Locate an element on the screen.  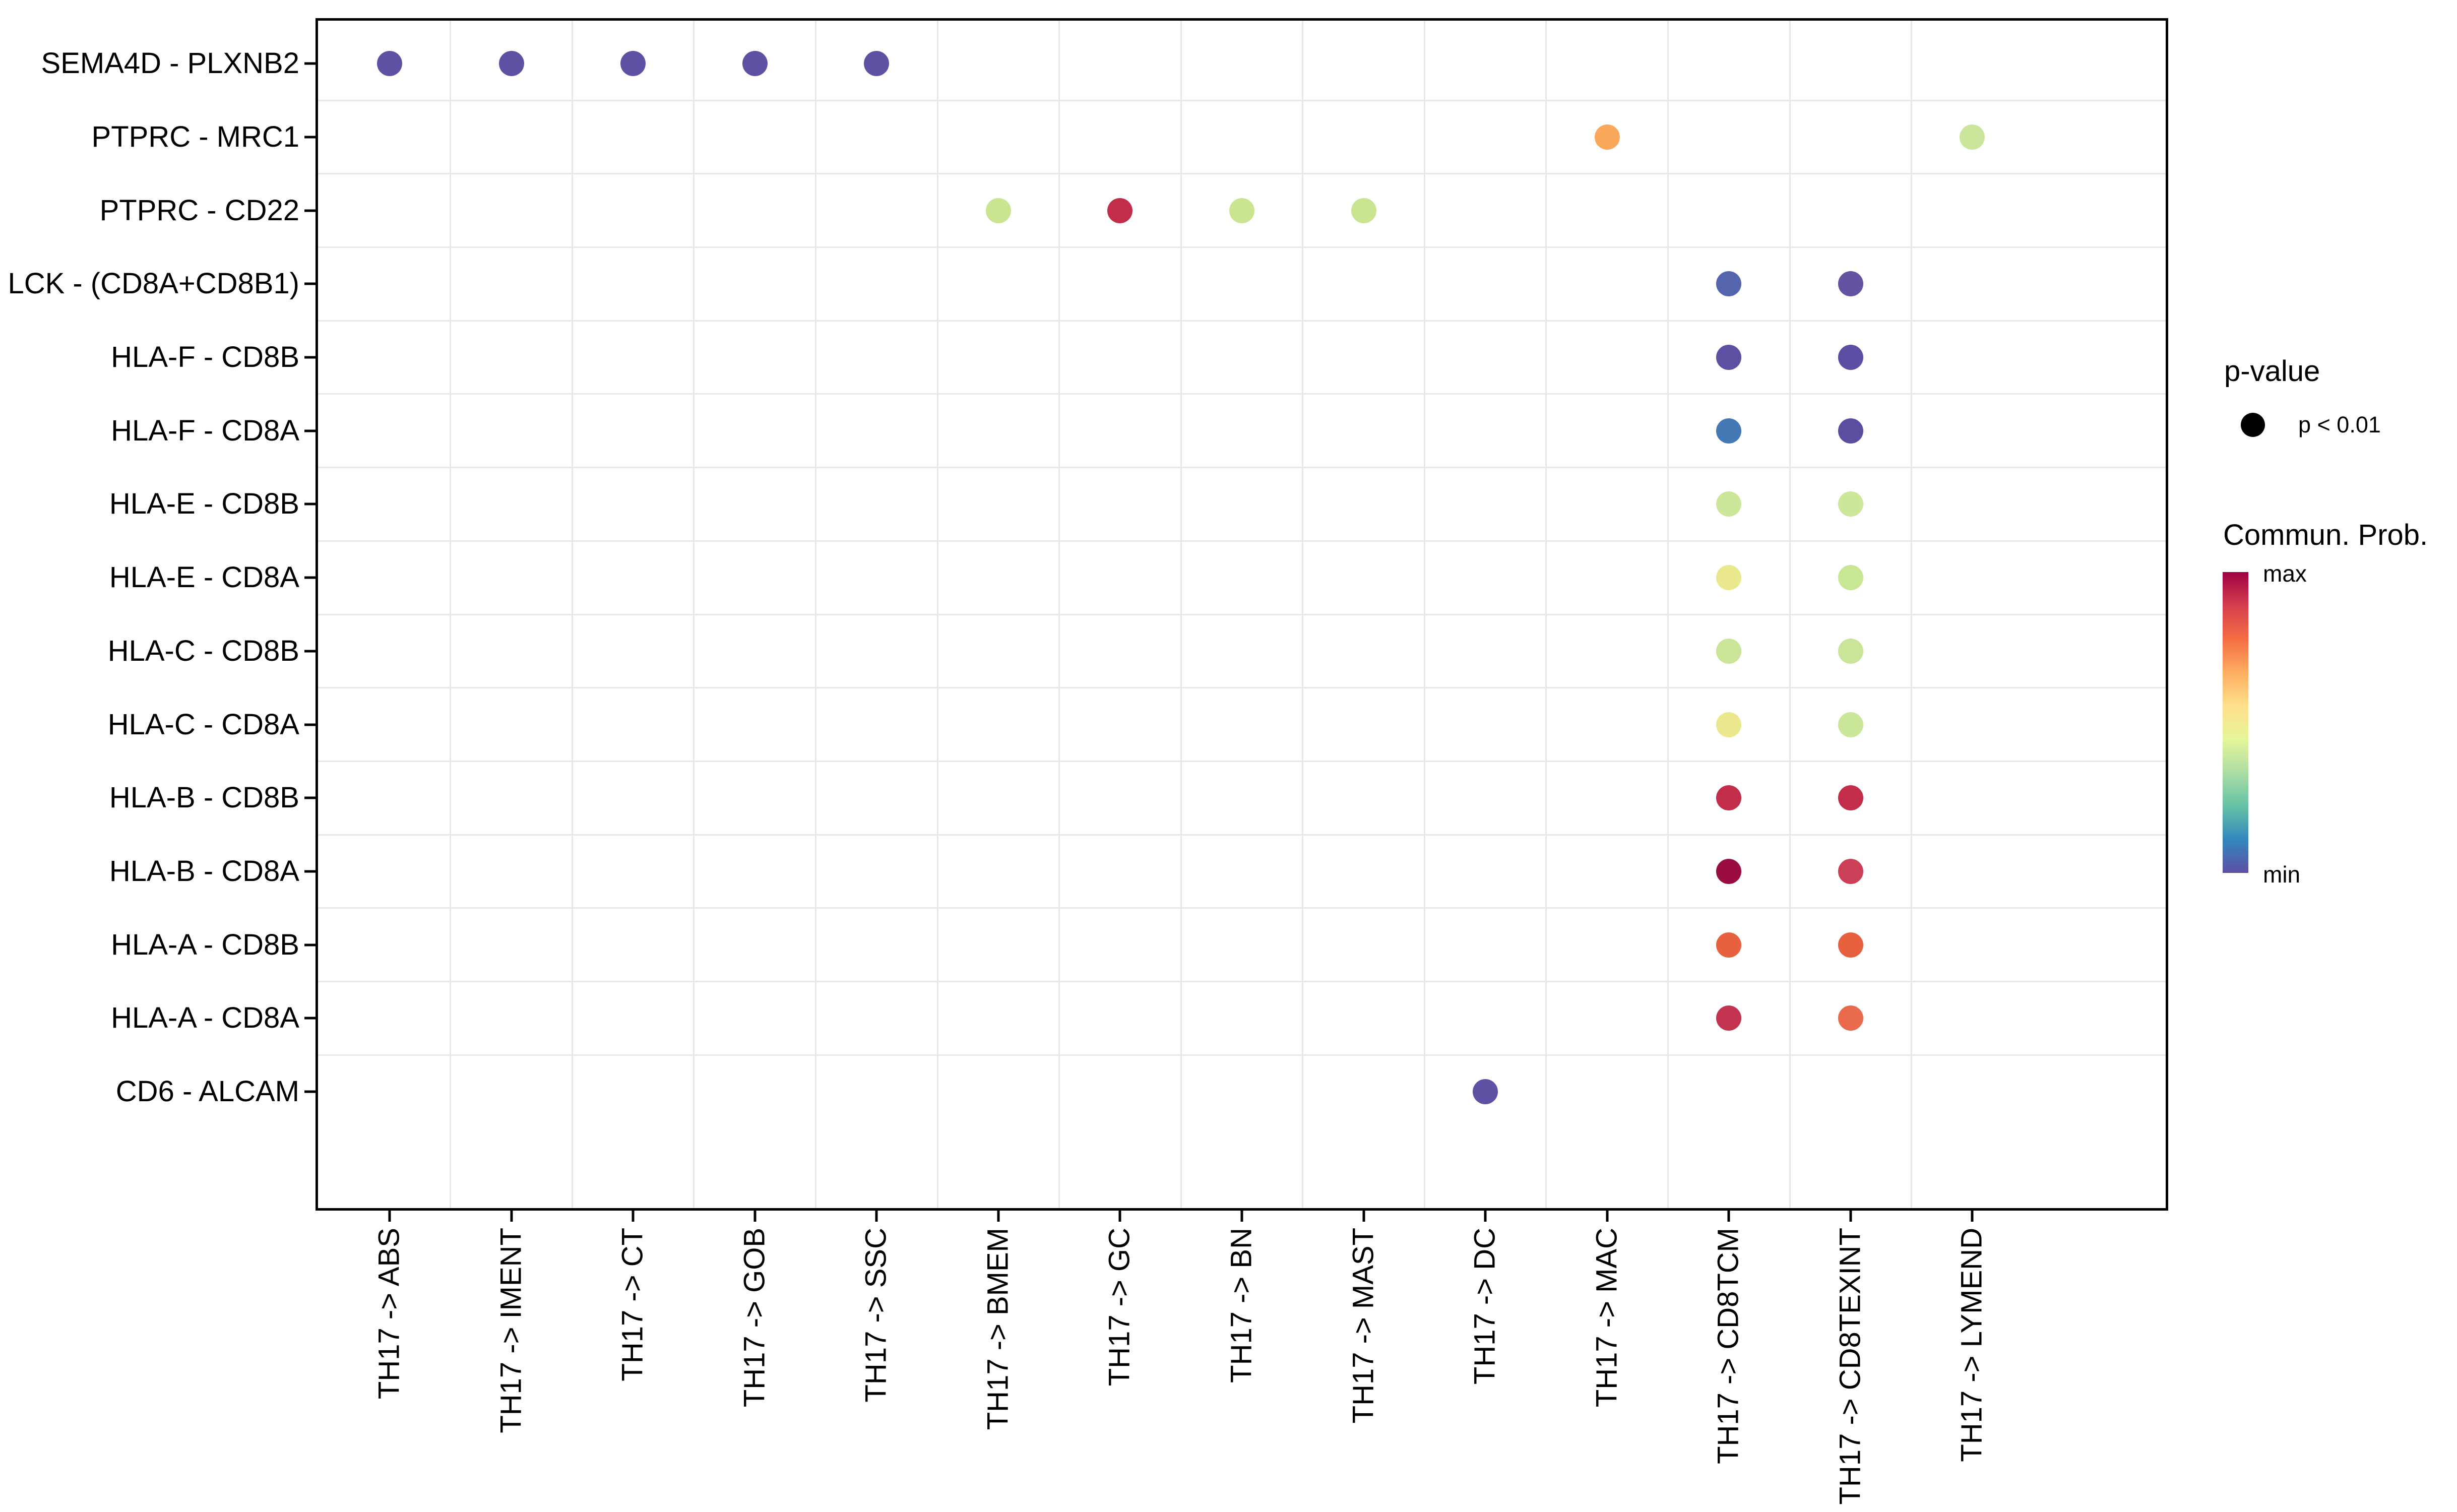
y-axis-label: HLA-F - CD8A is located at coordinates (205, 431).